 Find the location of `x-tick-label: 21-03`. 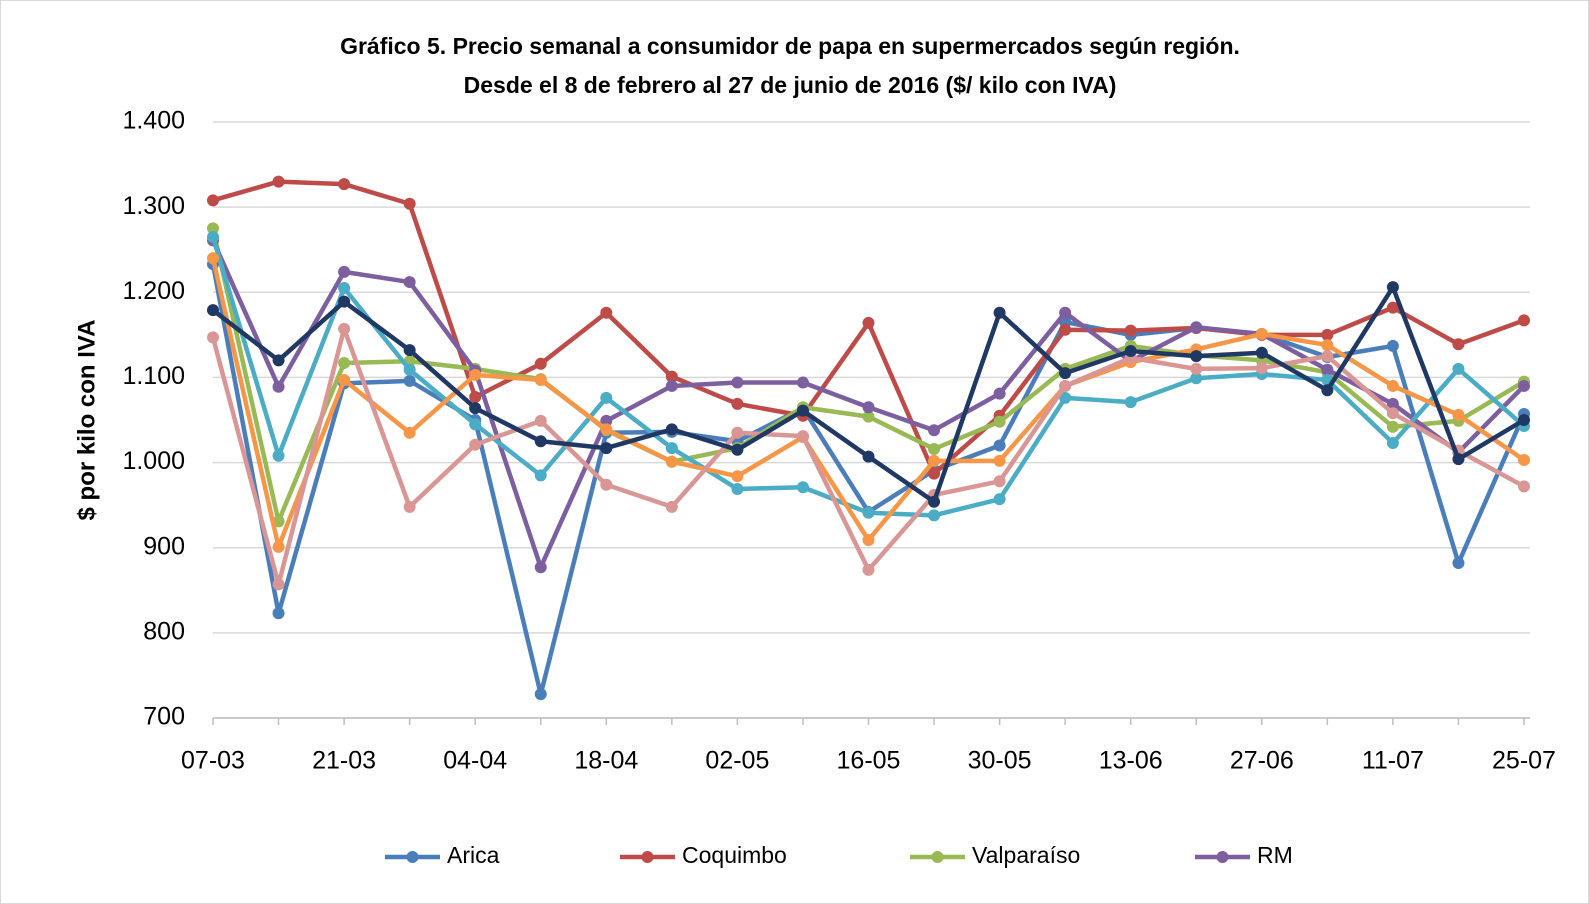

x-tick-label: 21-03 is located at coordinates (344, 761).